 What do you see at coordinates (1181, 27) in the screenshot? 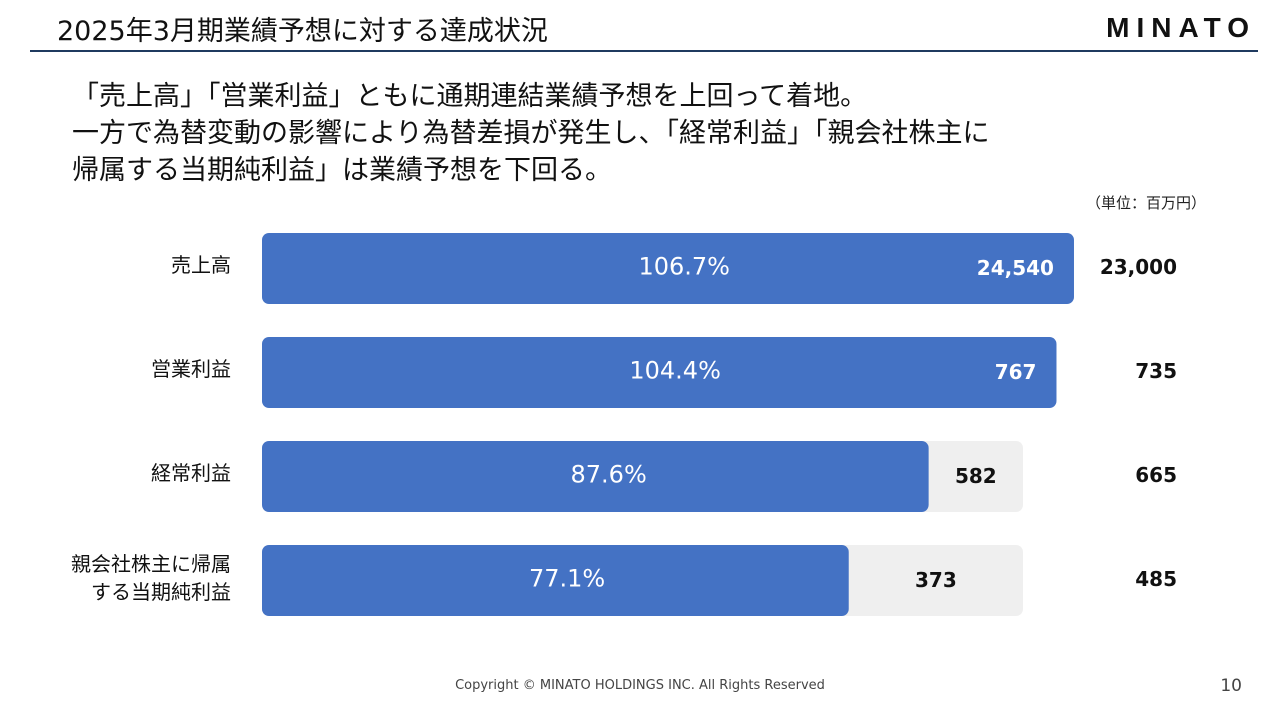
I see `company-logo: MINATO` at bounding box center [1181, 27].